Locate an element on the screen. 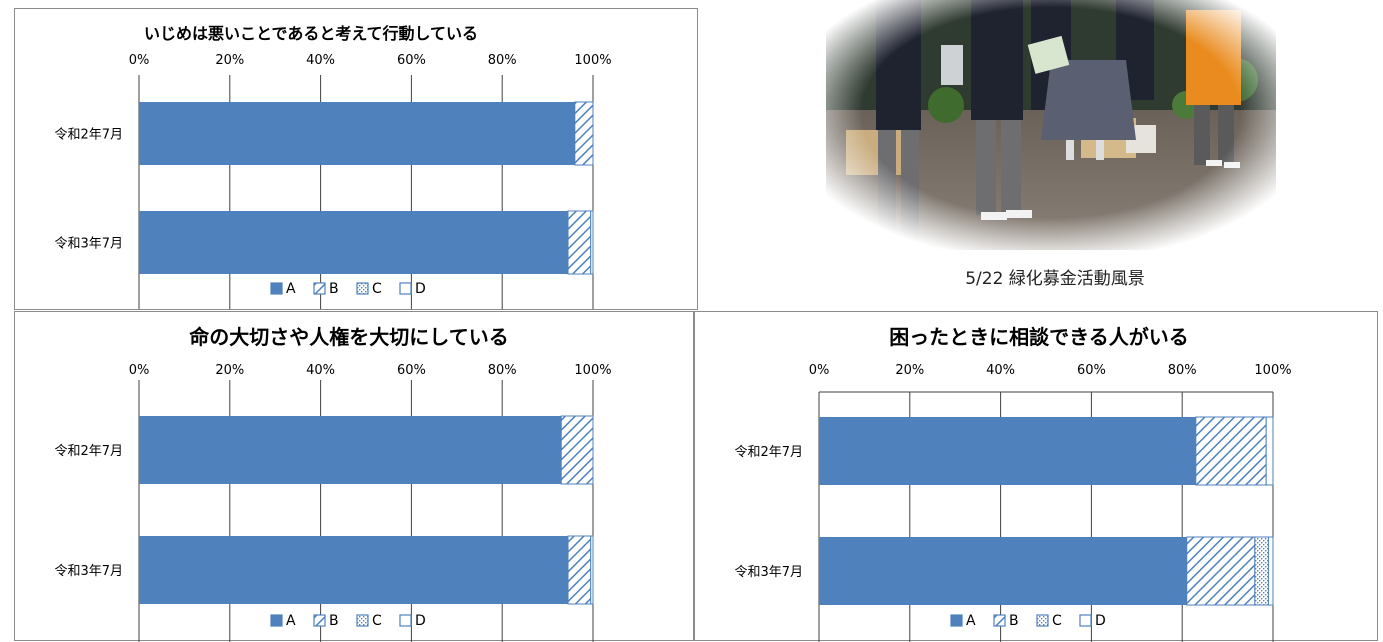  photo-illustration is located at coordinates (1051, 125).